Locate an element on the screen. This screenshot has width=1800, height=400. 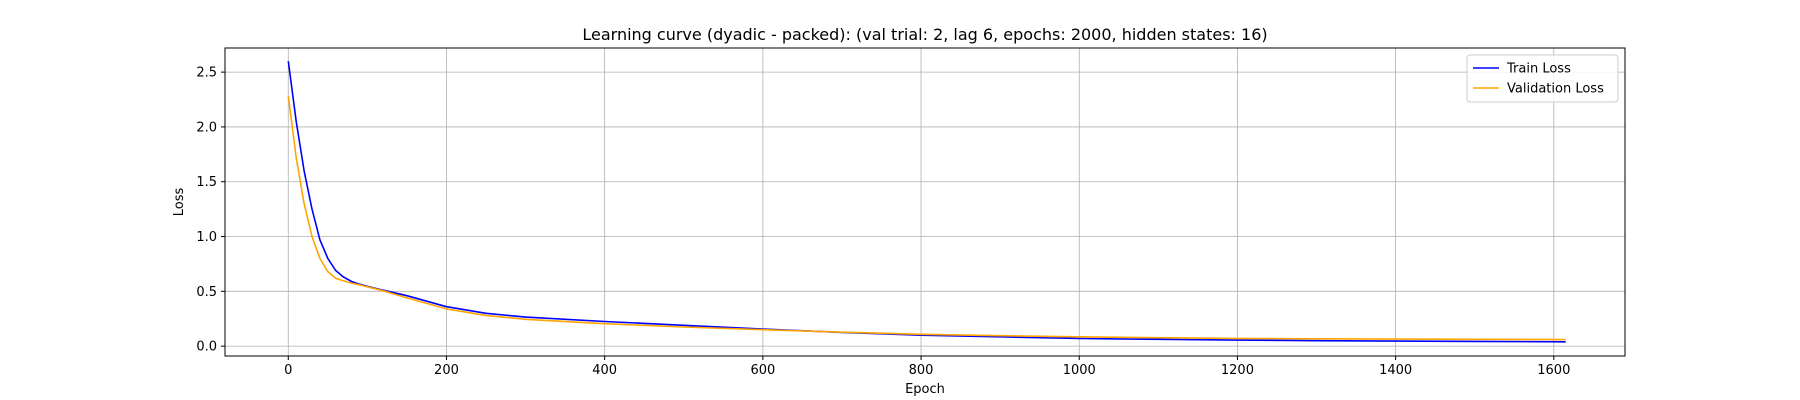
legend-box is located at coordinates (1542, 78).